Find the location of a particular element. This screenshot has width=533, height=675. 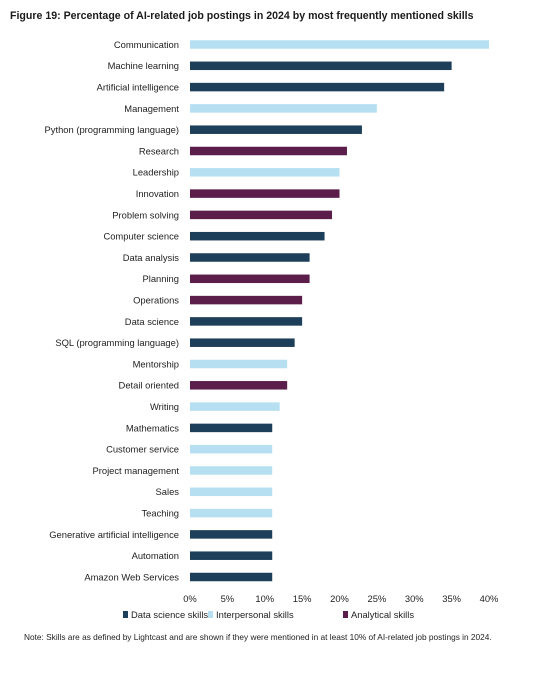

legend-swatch-analytical is located at coordinates (345, 614).